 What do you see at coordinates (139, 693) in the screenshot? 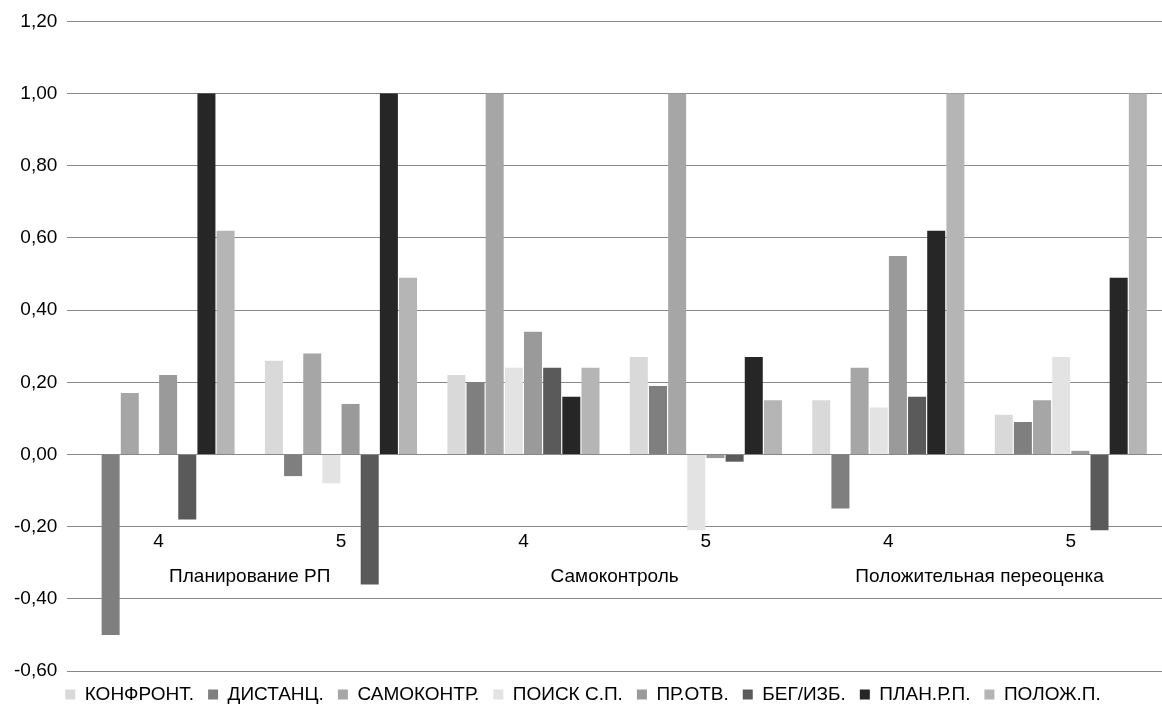
I see `legend-label: КОНФРОНТ.` at bounding box center [139, 693].